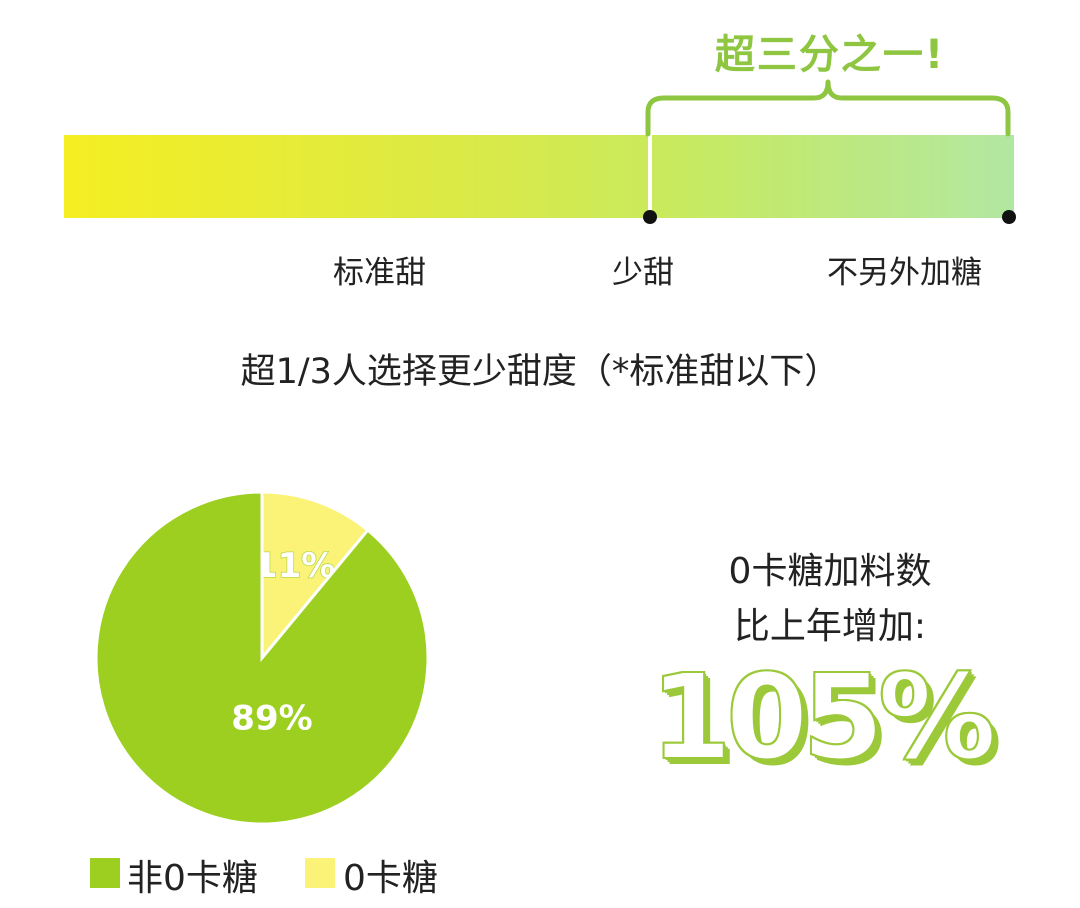 The width and height of the screenshot is (1080, 908). I want to click on pie-chart: 11% 89%, so click(262, 658).